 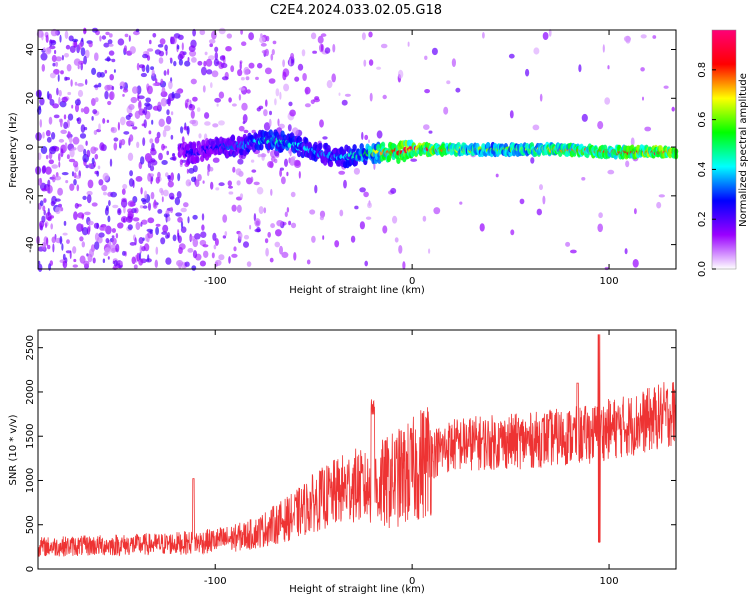 What do you see at coordinates (702, 219) in the screenshot?
I see `colorbar-tick-label: 0.2` at bounding box center [702, 219].